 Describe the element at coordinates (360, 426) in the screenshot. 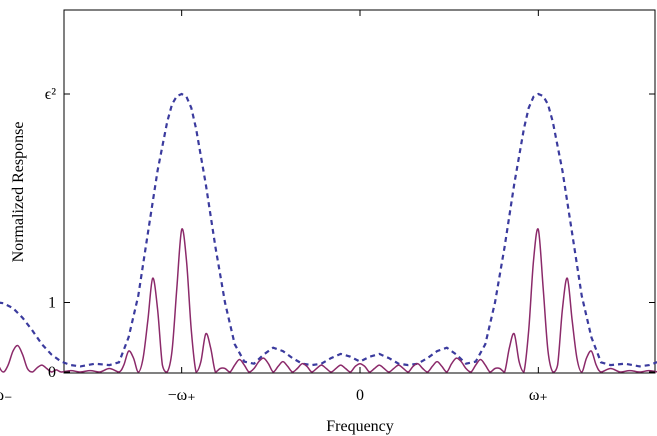

I see `x-axis-label: Frequency` at that location.